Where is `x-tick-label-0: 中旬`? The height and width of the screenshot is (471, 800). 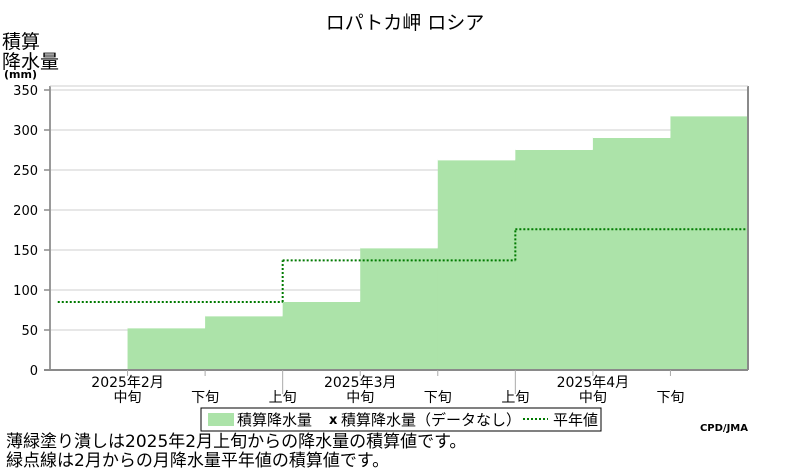
x-tick-label-0: 中旬 is located at coordinates (128, 398).